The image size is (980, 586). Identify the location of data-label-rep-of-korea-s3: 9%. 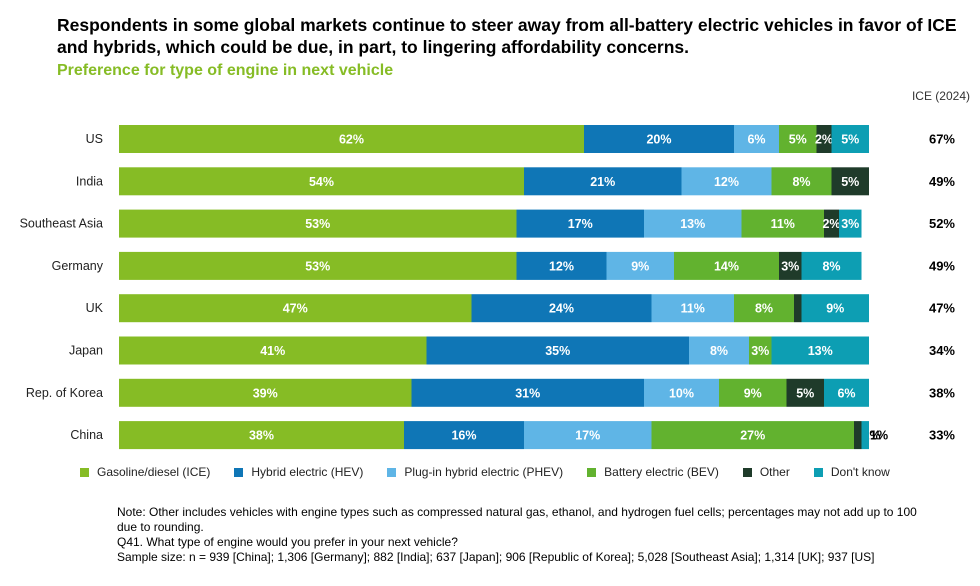
(753, 393).